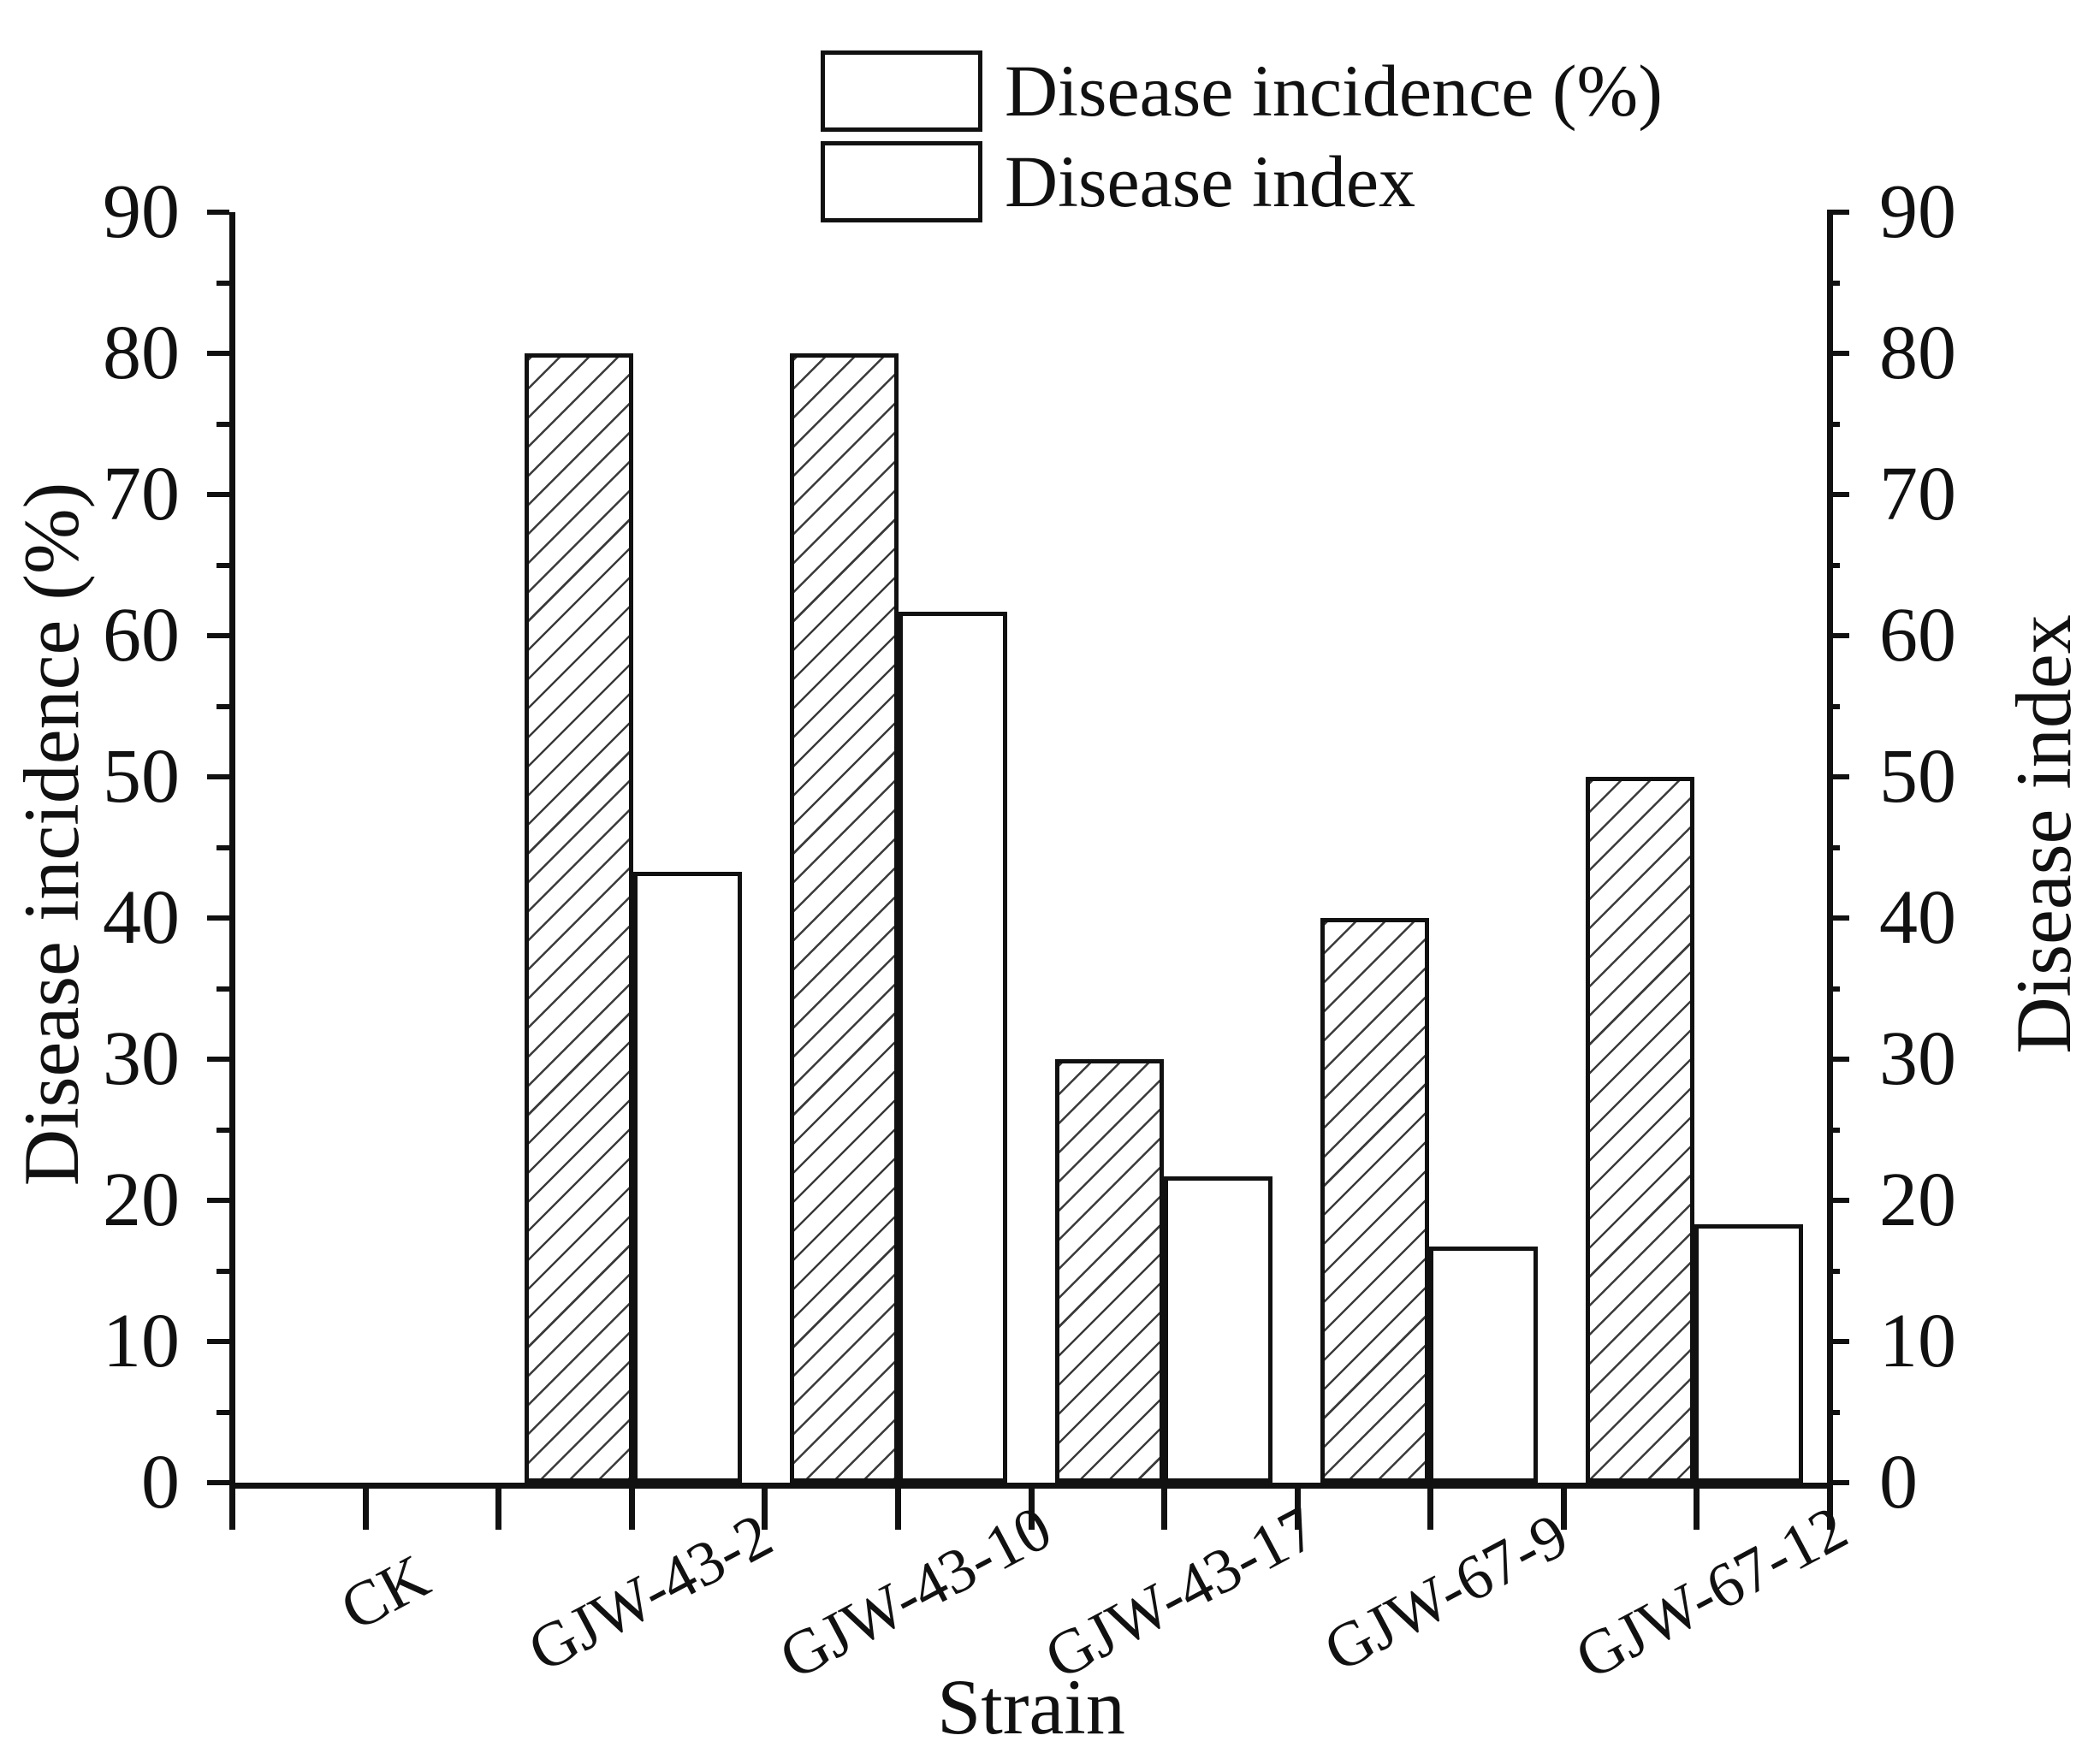  Describe the element at coordinates (1917, 353) in the screenshot. I see `right-axis-tick-label: 80` at that location.